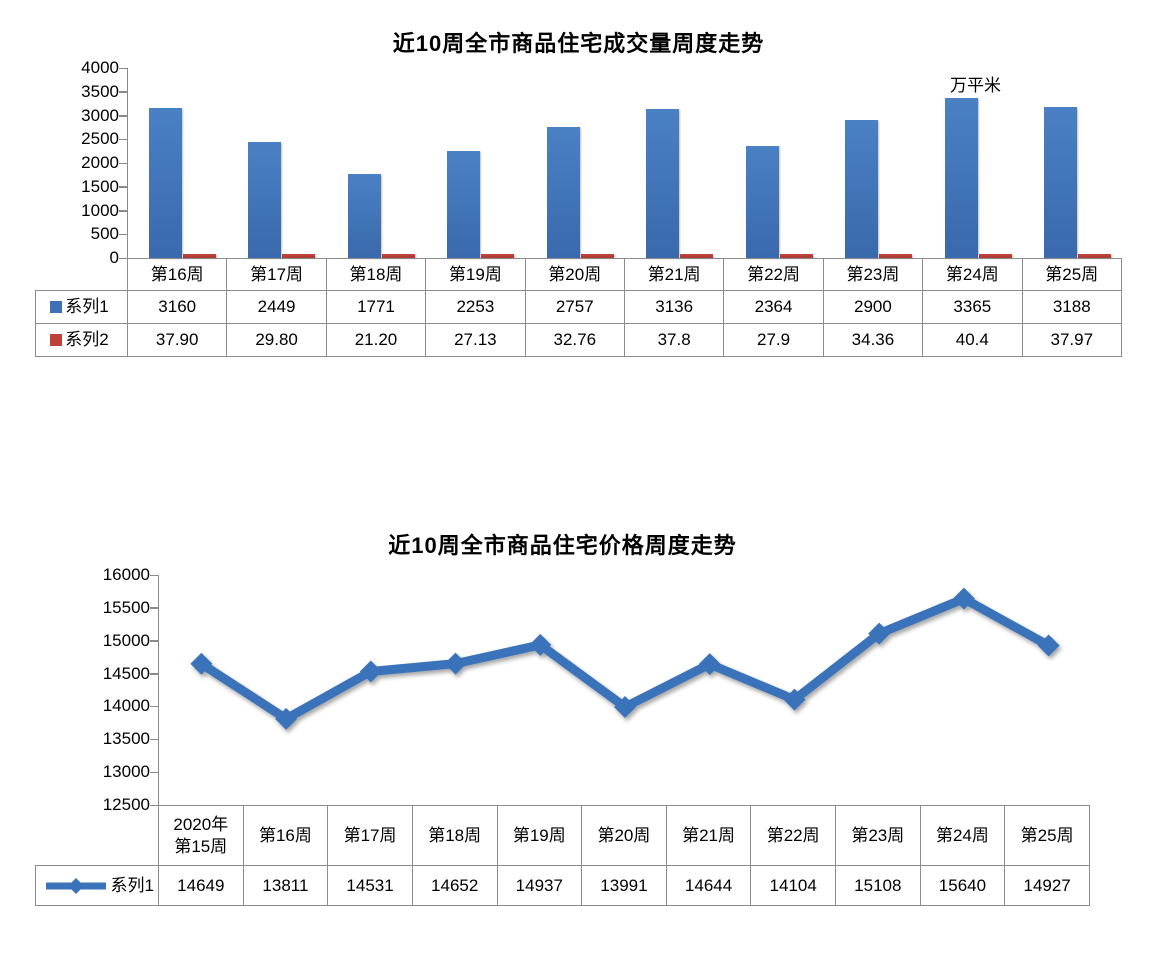 This screenshot has height=974, width=1163. I want to click on value-cell: 1771, so click(376, 307).